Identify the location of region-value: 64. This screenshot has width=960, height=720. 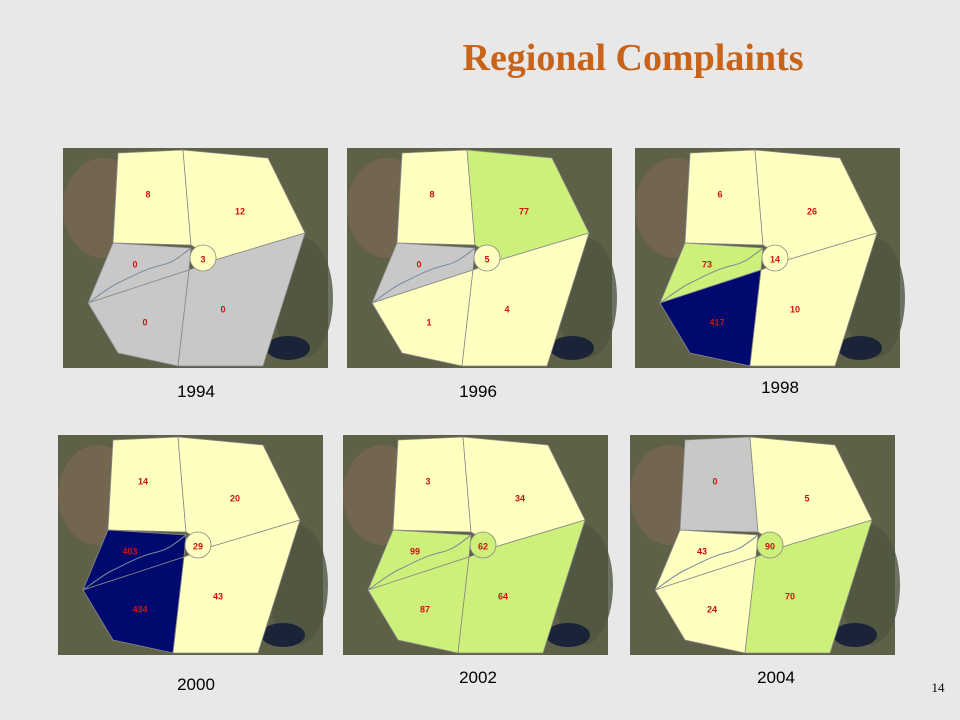
(503, 596).